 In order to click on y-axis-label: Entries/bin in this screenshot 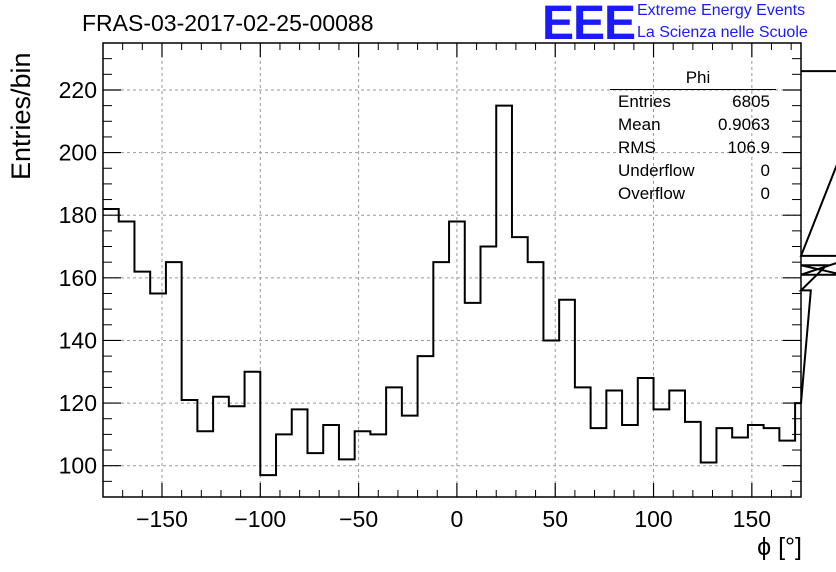, I will do `click(21, 116)`.